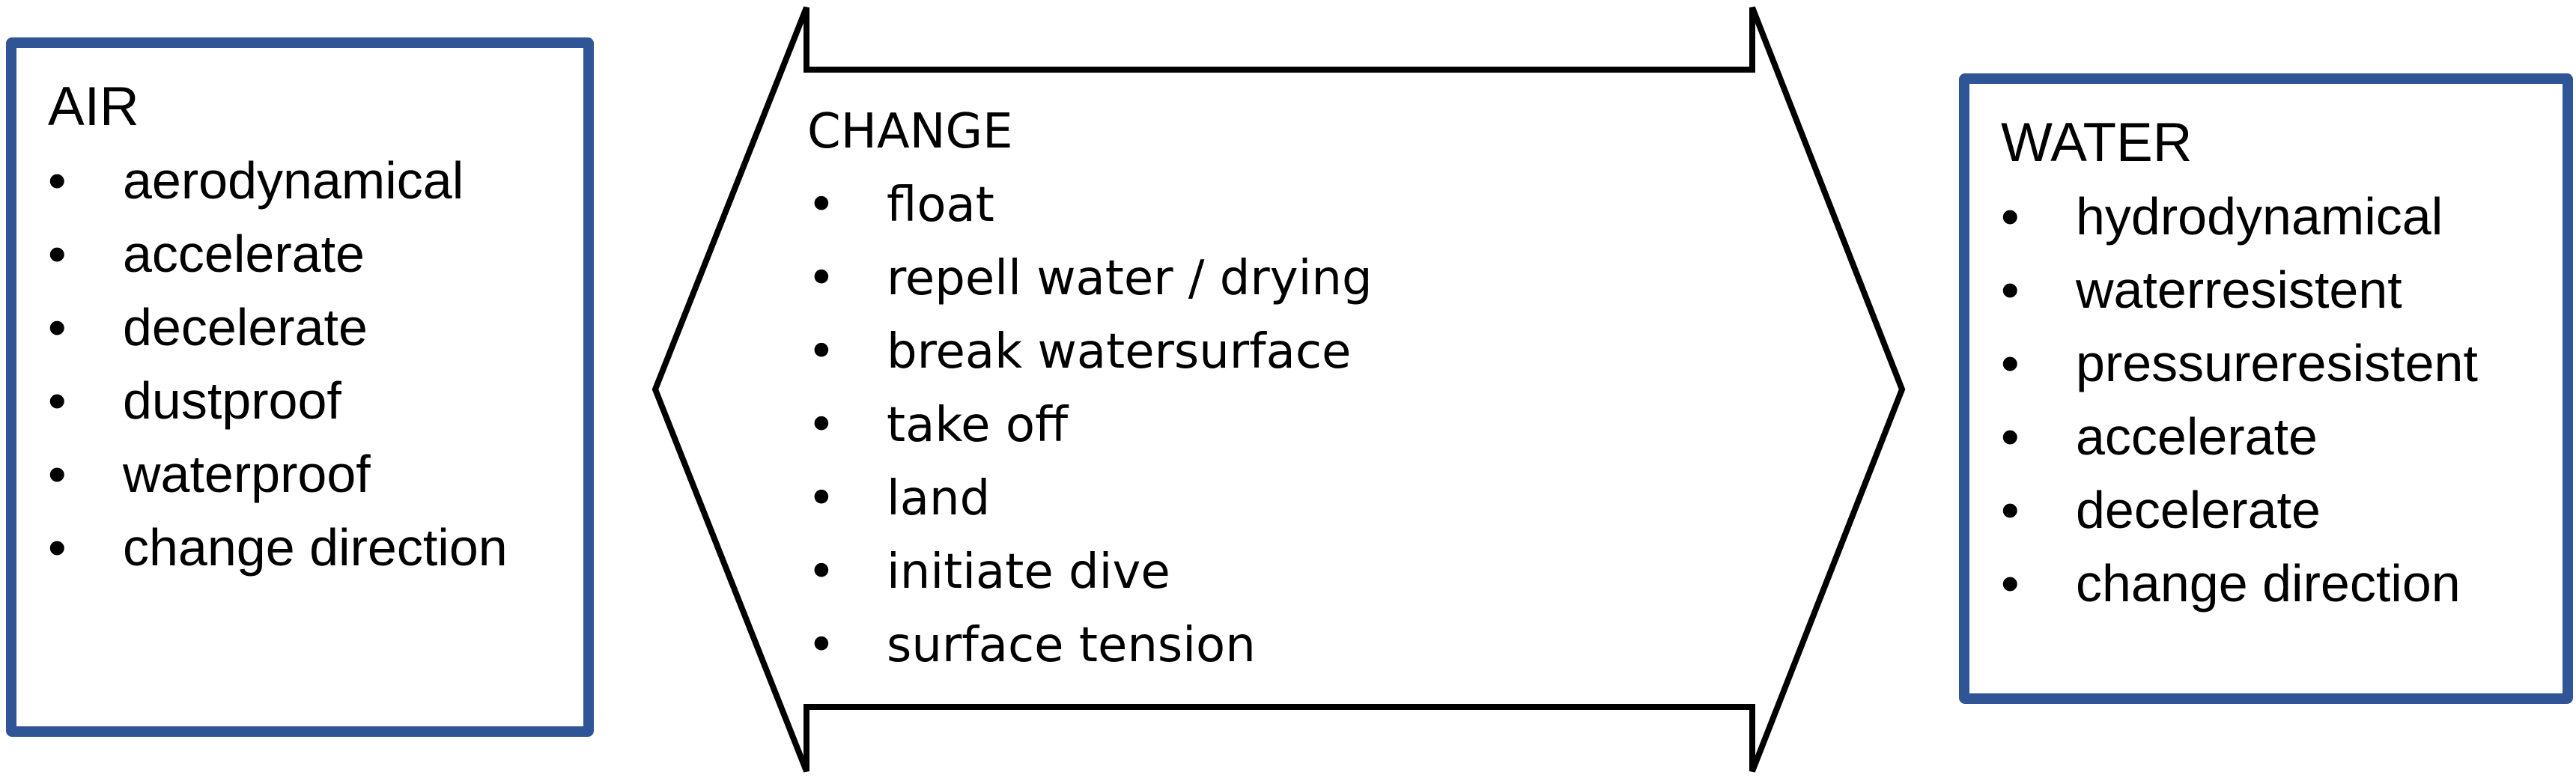  Describe the element at coordinates (939, 498) in the screenshot. I see `change-item-text: land` at that location.